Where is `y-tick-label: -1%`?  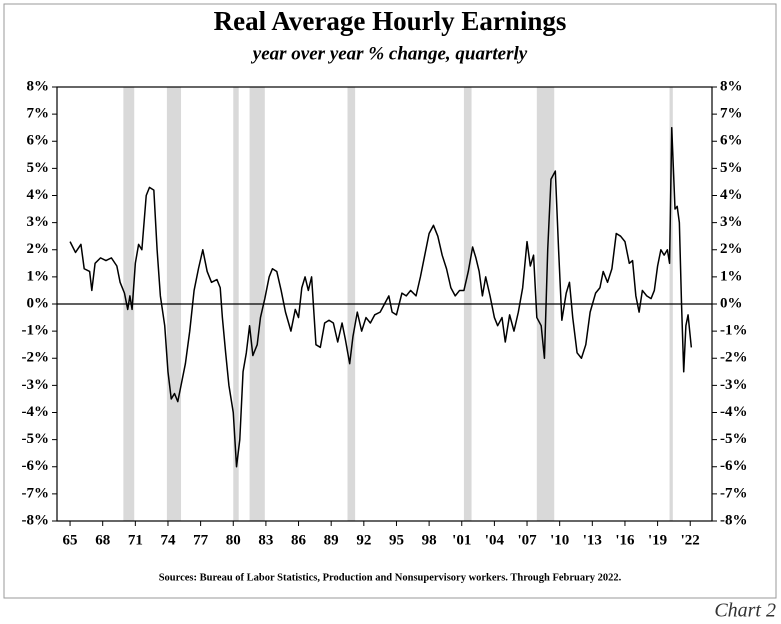
y-tick-label: -1% is located at coordinates (36, 331).